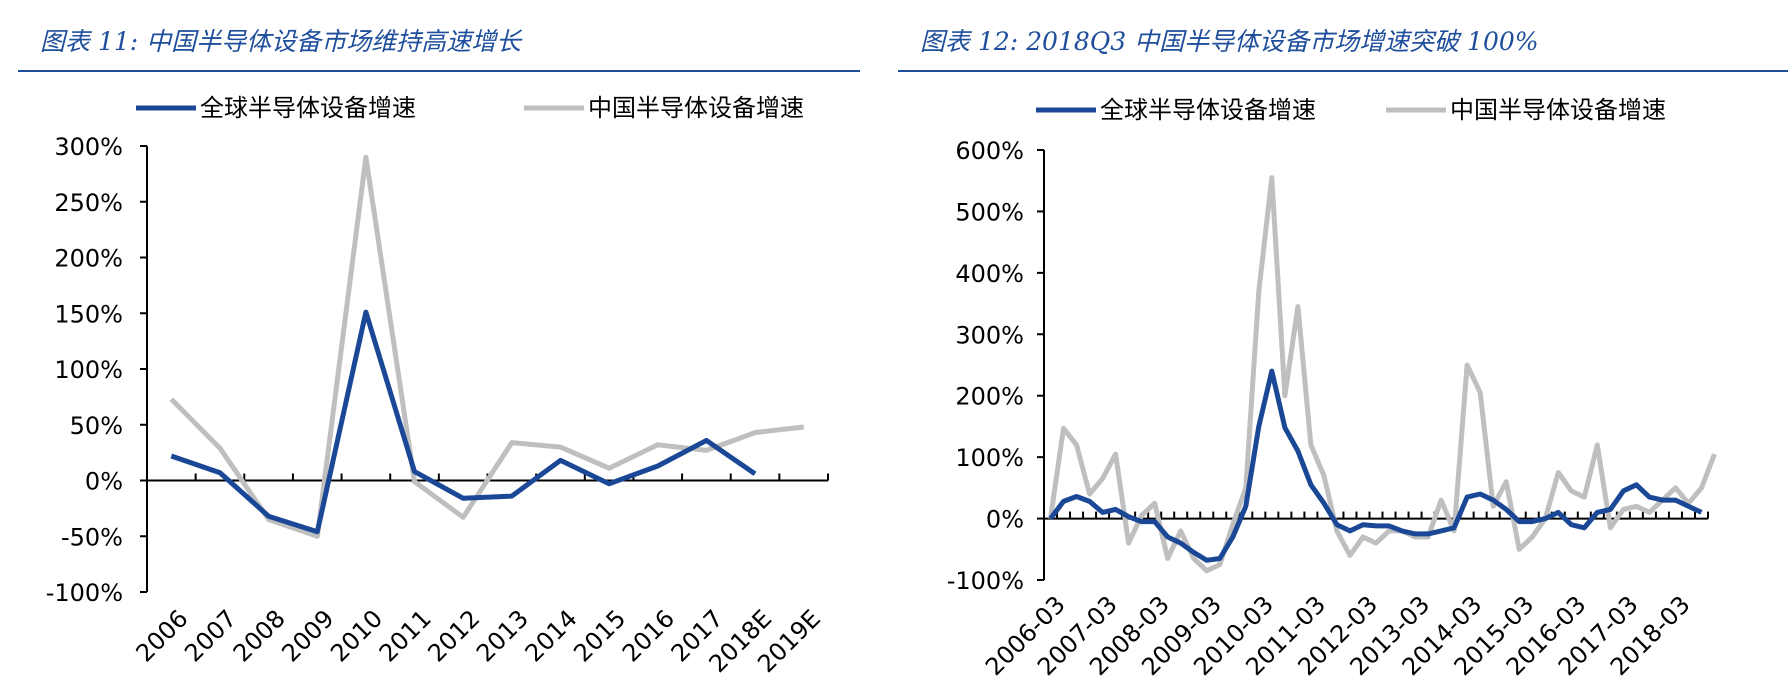  Describe the element at coordinates (356, 635) in the screenshot. I see `x-tick-label: 2010` at that location.